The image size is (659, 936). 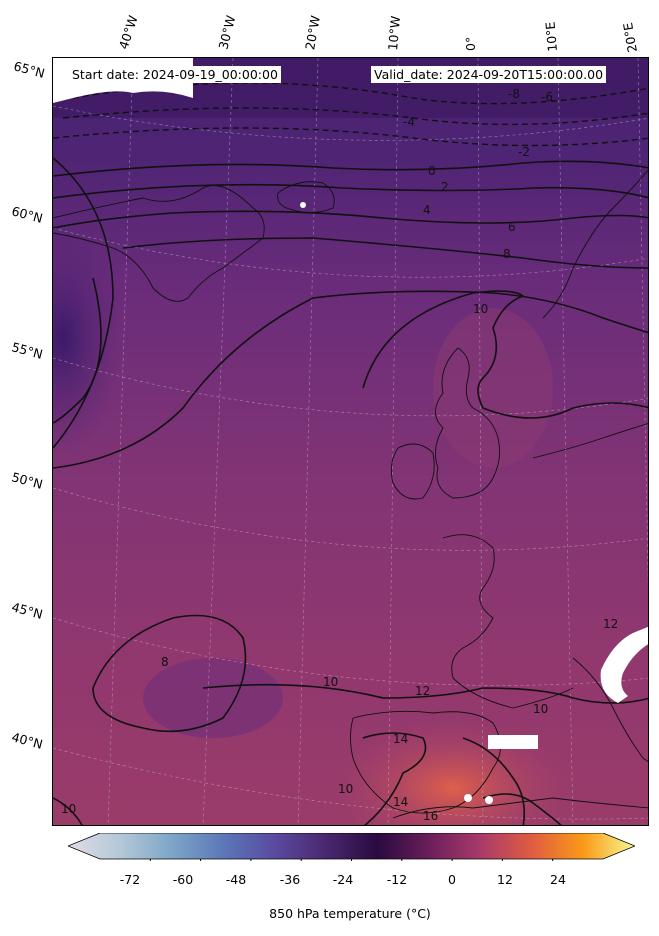 What do you see at coordinates (445, 187) in the screenshot?
I see `contour-label: 2` at bounding box center [445, 187].